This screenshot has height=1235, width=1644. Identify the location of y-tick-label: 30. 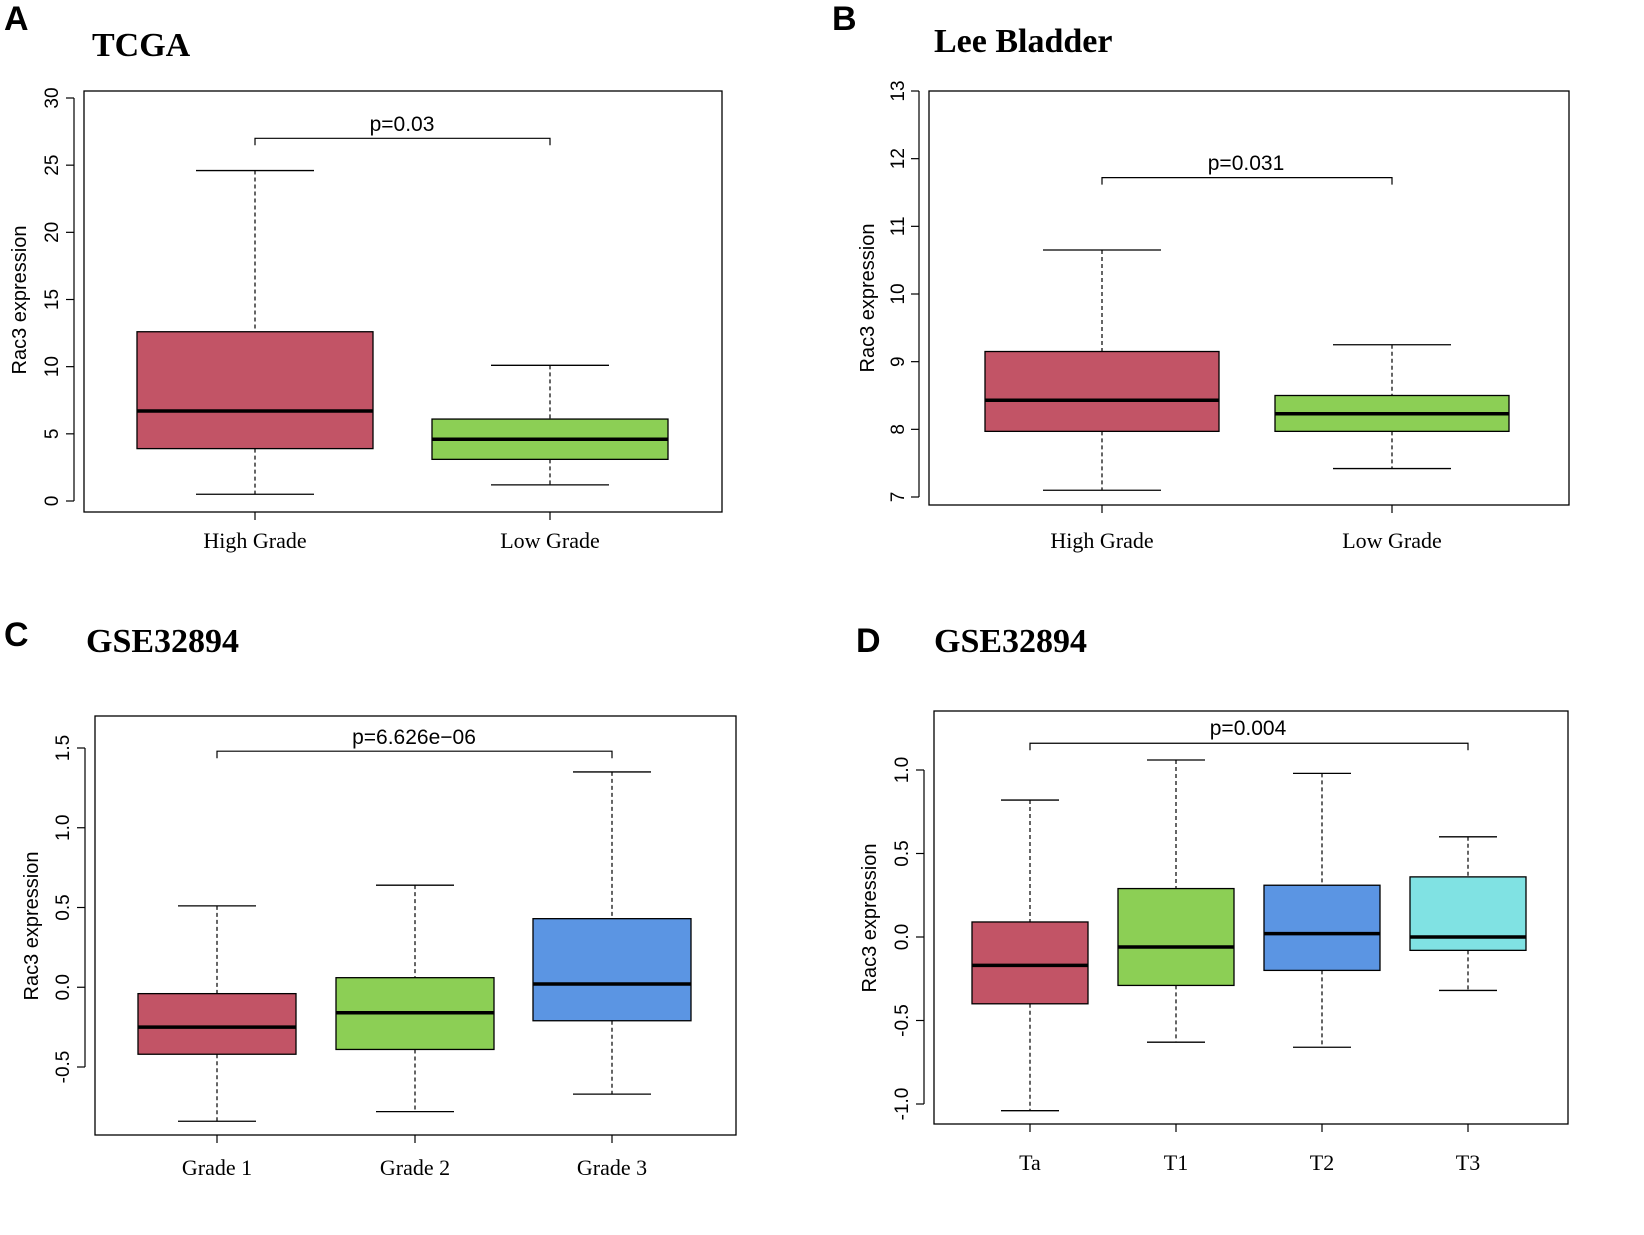
(52, 97).